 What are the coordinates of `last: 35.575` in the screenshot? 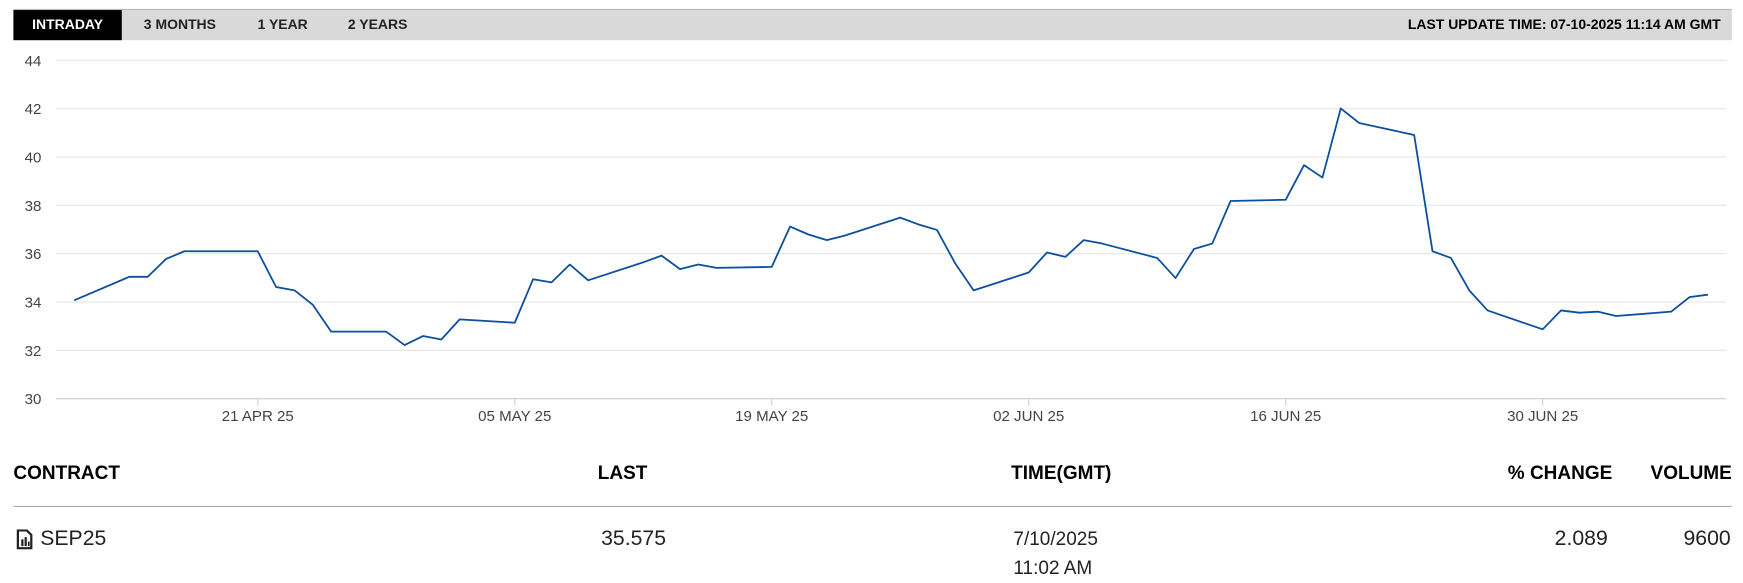 It's located at (634, 539).